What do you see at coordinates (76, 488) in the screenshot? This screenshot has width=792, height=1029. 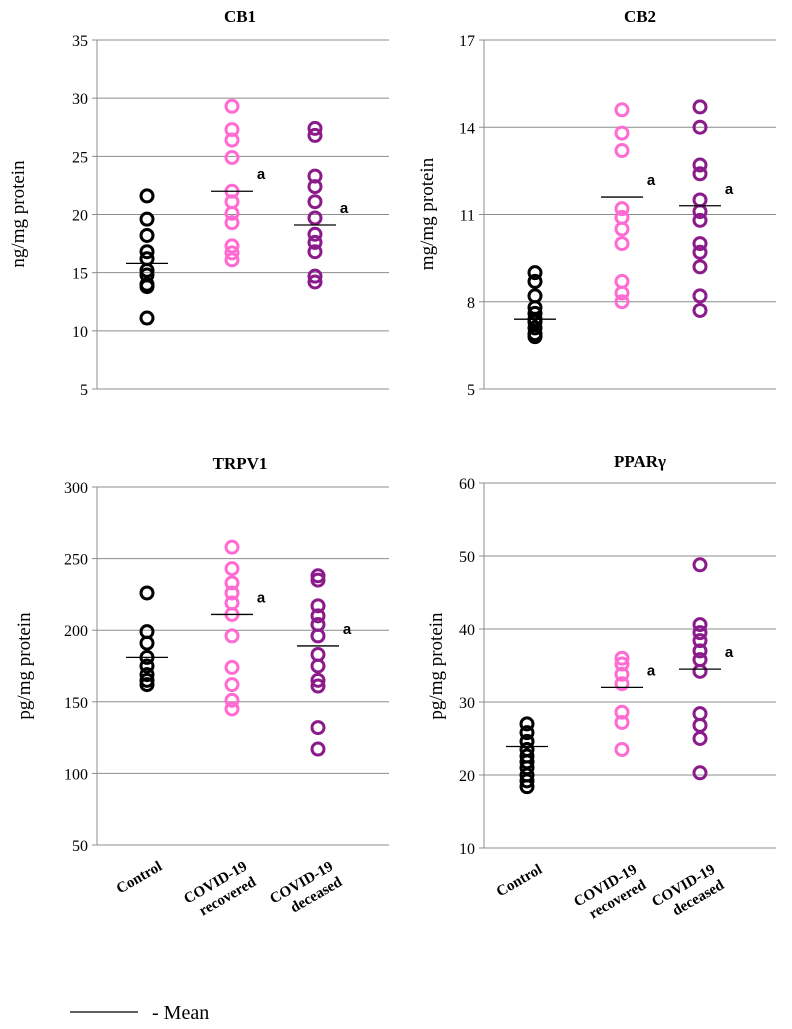 I see `y-tick-label: 300` at bounding box center [76, 488].